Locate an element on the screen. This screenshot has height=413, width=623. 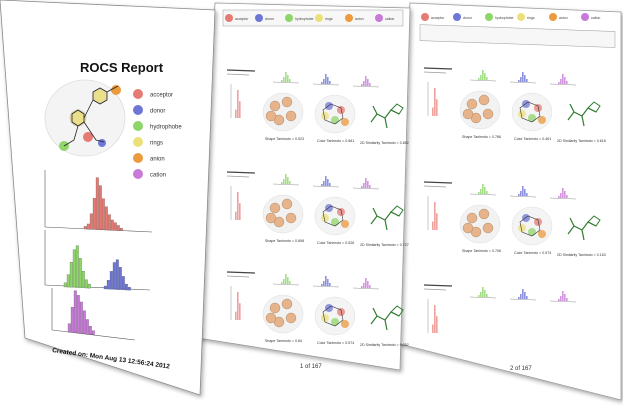
page-2-page-label: 2 of 167 is located at coordinates (521, 369).